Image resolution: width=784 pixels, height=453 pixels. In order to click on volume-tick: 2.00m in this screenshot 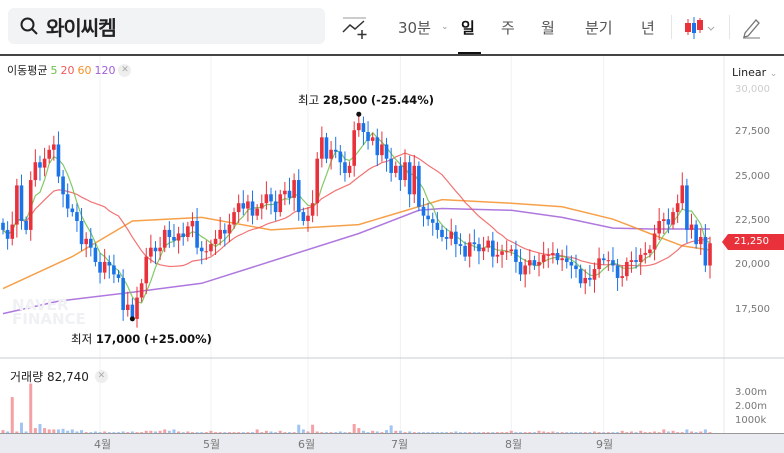, I will do `click(751, 406)`.